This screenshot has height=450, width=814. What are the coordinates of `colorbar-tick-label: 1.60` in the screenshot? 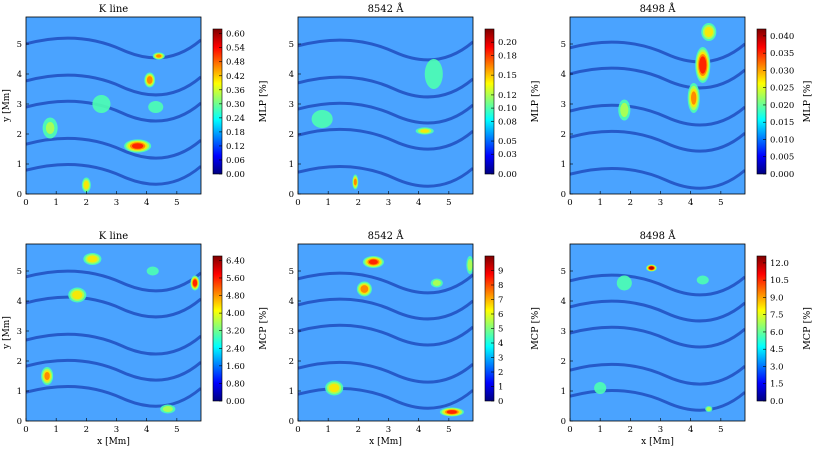 It's located at (235, 367).